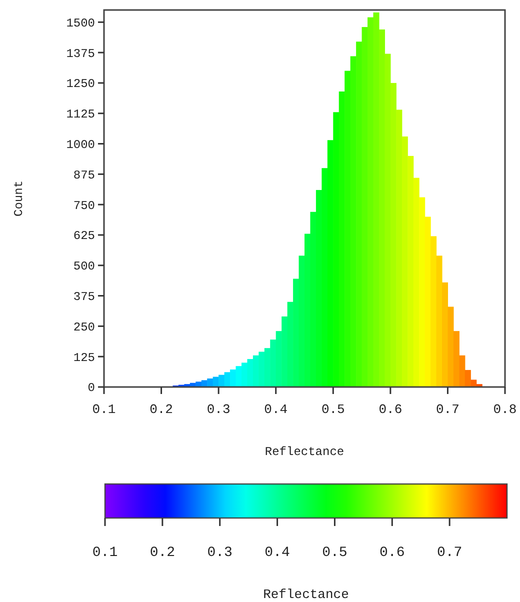 This screenshot has width=520, height=602. Describe the element at coordinates (219, 553) in the screenshot. I see `color-bar-label: 0.3` at that location.